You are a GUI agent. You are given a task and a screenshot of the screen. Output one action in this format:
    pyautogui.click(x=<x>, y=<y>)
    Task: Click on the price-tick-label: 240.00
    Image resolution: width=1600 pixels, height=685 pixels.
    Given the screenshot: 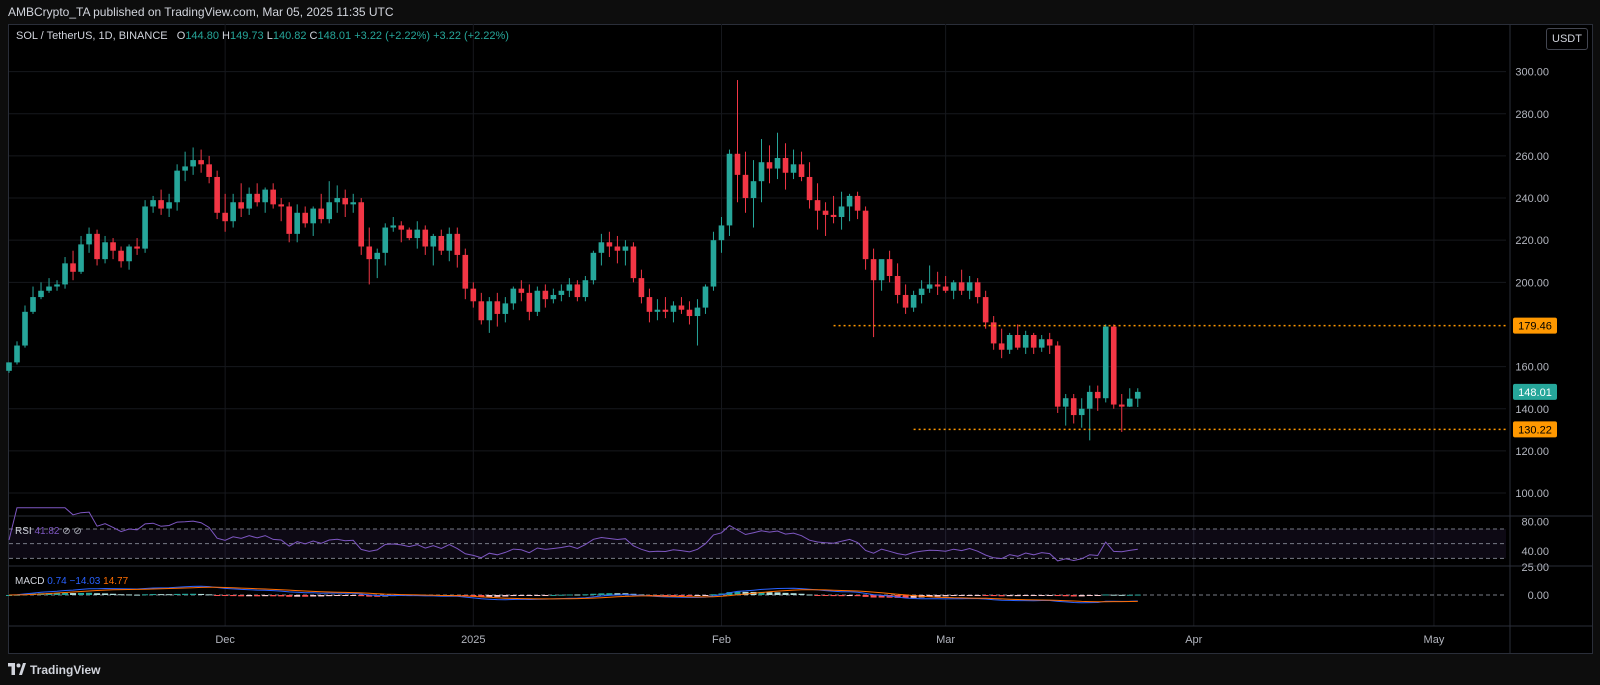 What is the action you would take?
    pyautogui.click(x=1532, y=199)
    